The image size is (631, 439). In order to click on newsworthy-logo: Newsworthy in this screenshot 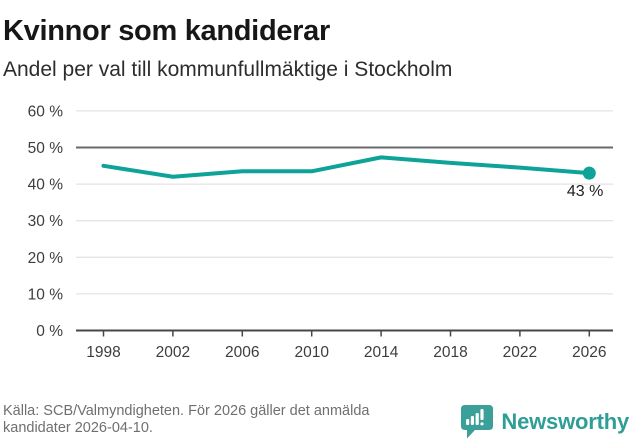, I will do `click(544, 421)`.